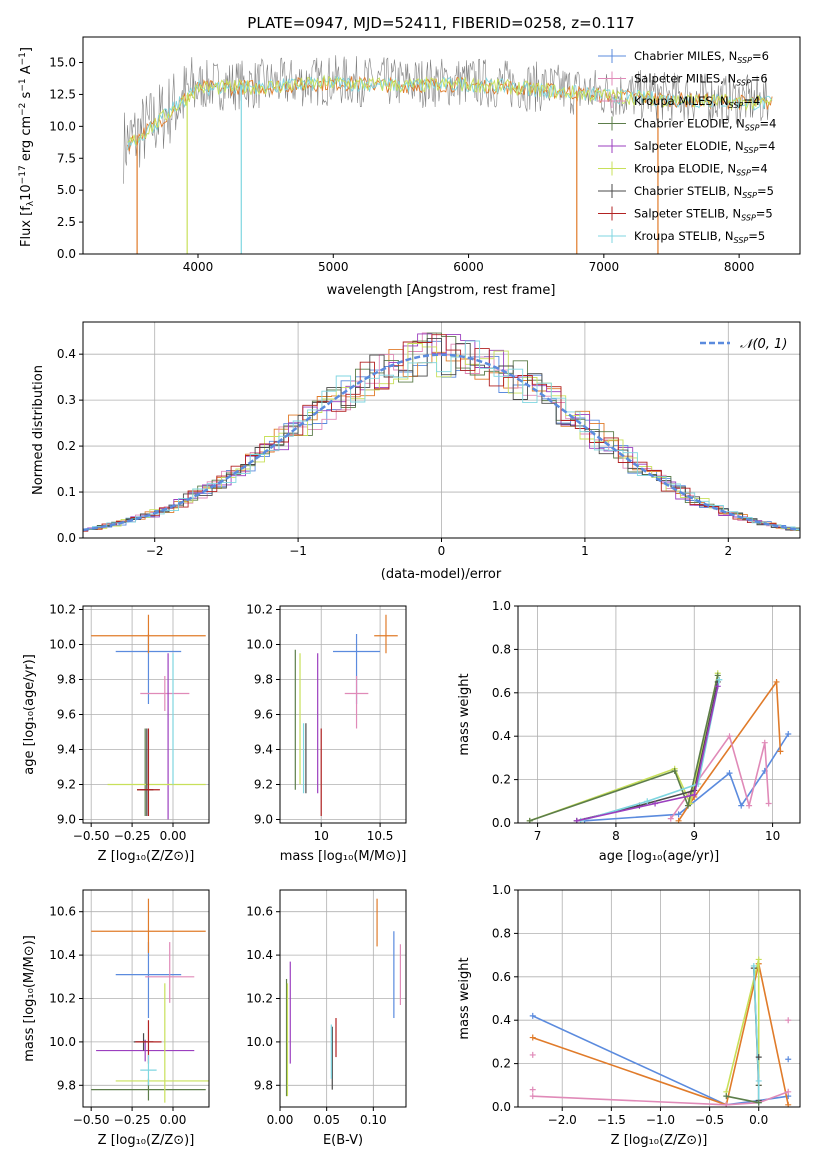 This screenshot has height=1170, width=819. What do you see at coordinates (616, 836) in the screenshot?
I see `x-tick-label: 8` at bounding box center [616, 836].